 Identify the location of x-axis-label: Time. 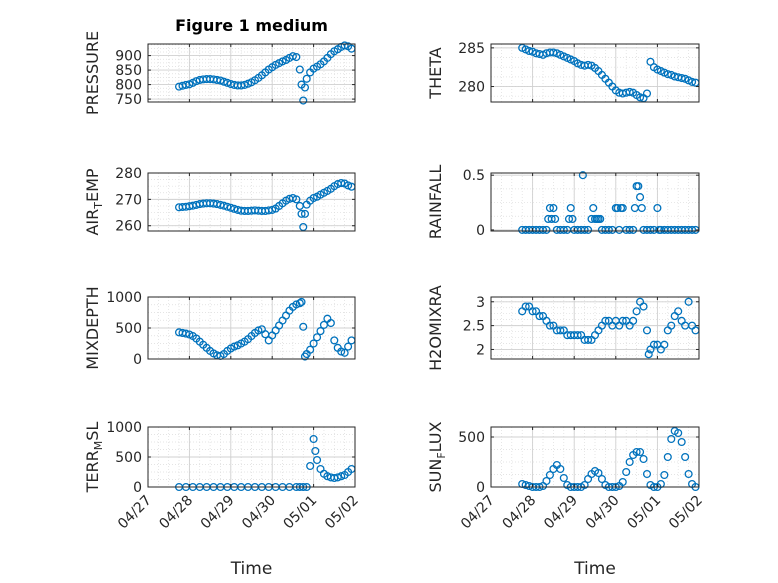
(251, 569).